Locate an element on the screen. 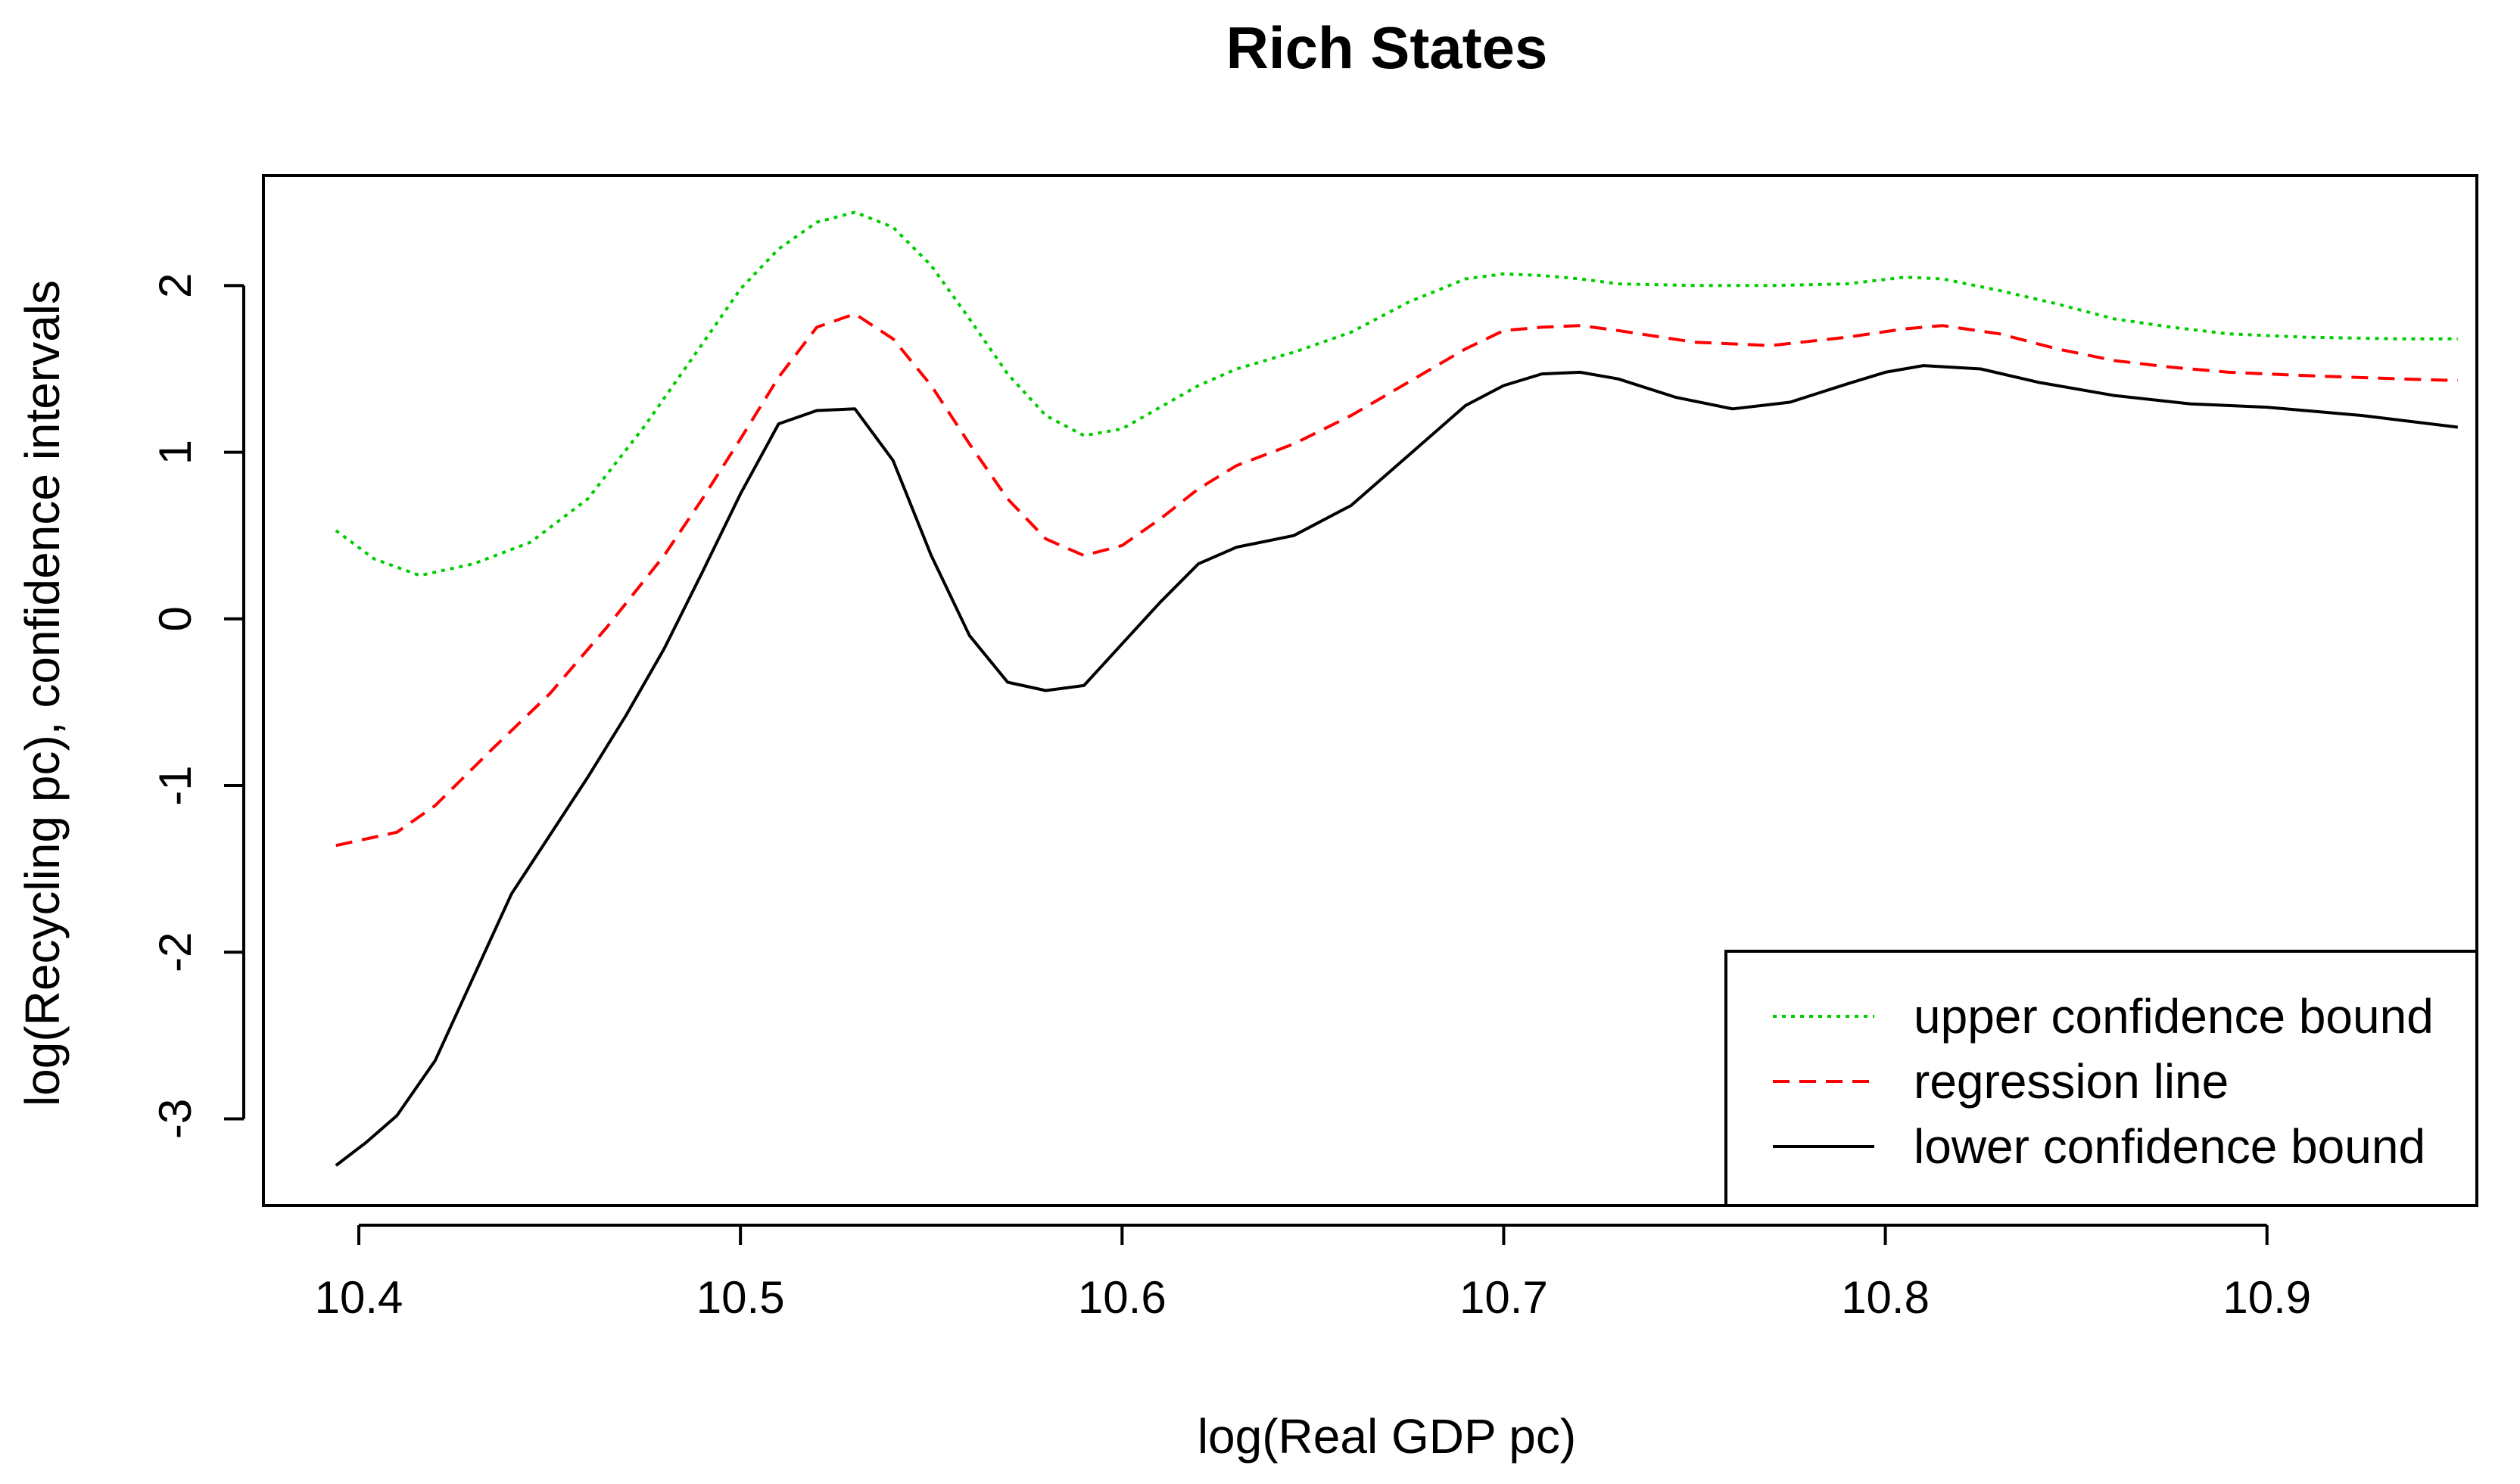 The image size is (2520, 1484). x-tick-label: 10.9 is located at coordinates (2267, 1297).